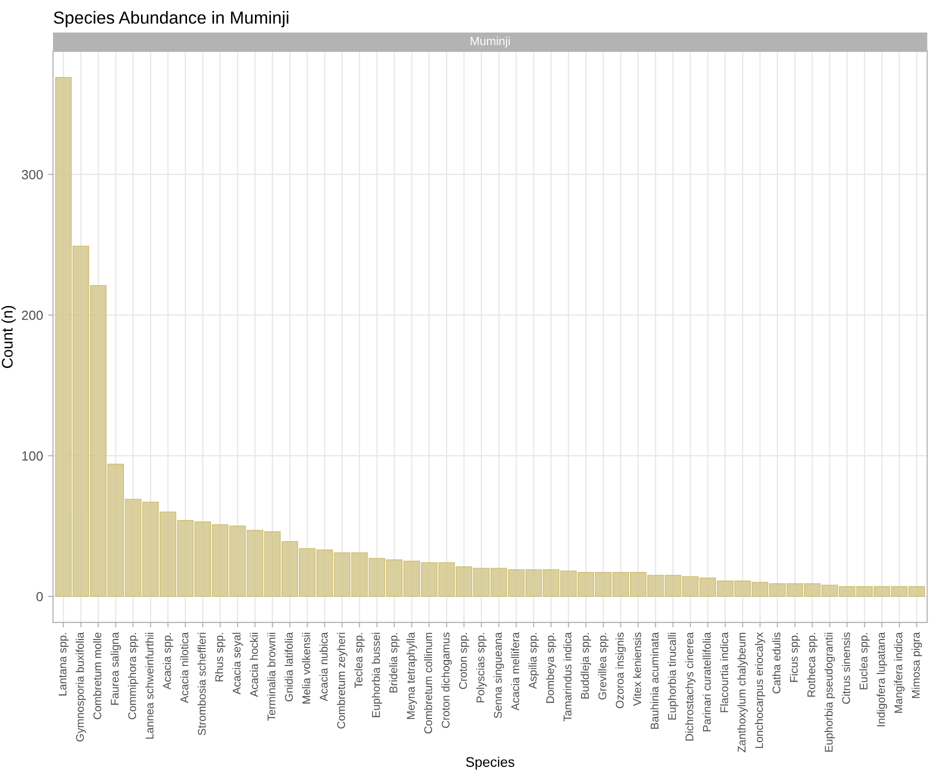  What do you see at coordinates (551, 668) in the screenshot?
I see `x-tick-label: Dombeya spp.` at bounding box center [551, 668].